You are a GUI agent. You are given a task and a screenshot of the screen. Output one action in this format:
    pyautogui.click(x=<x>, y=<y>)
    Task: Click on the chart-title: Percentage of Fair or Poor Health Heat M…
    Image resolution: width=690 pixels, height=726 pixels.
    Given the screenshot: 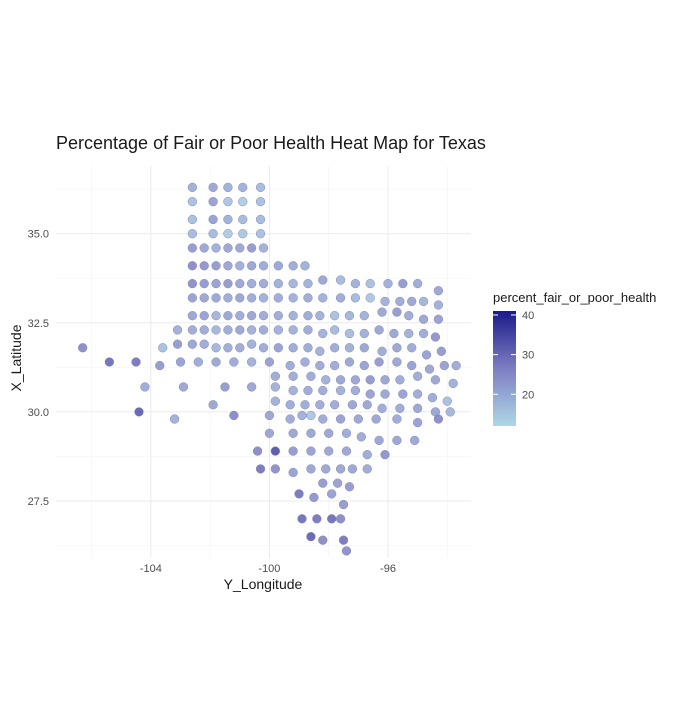 What is the action you would take?
    pyautogui.click(x=271, y=143)
    